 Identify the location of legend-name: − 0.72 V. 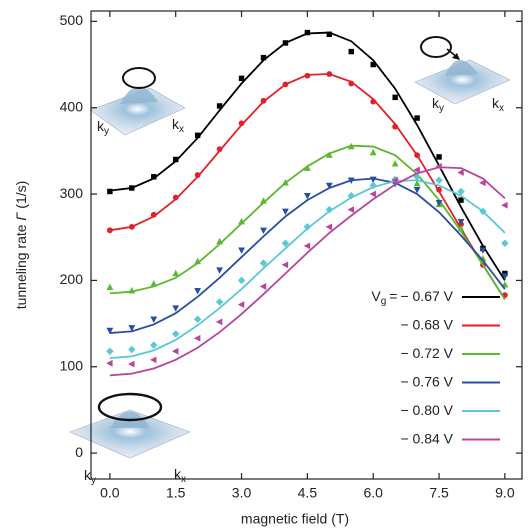
(426, 353).